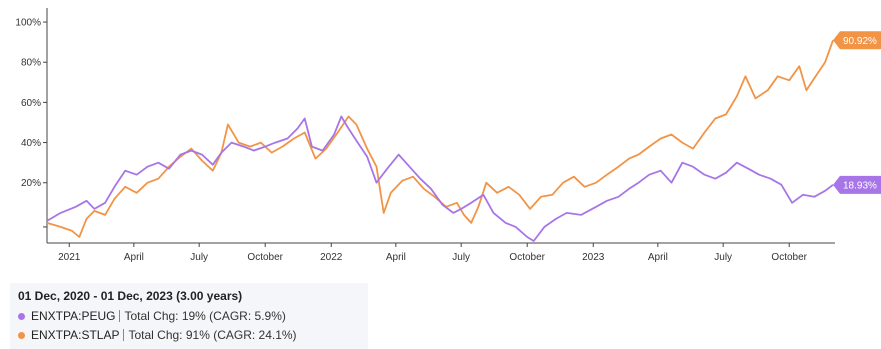 This screenshot has height=349, width=881. Describe the element at coordinates (73, 316) in the screenshot. I see `legend-series-name: ENXTPA:PEUG` at that location.